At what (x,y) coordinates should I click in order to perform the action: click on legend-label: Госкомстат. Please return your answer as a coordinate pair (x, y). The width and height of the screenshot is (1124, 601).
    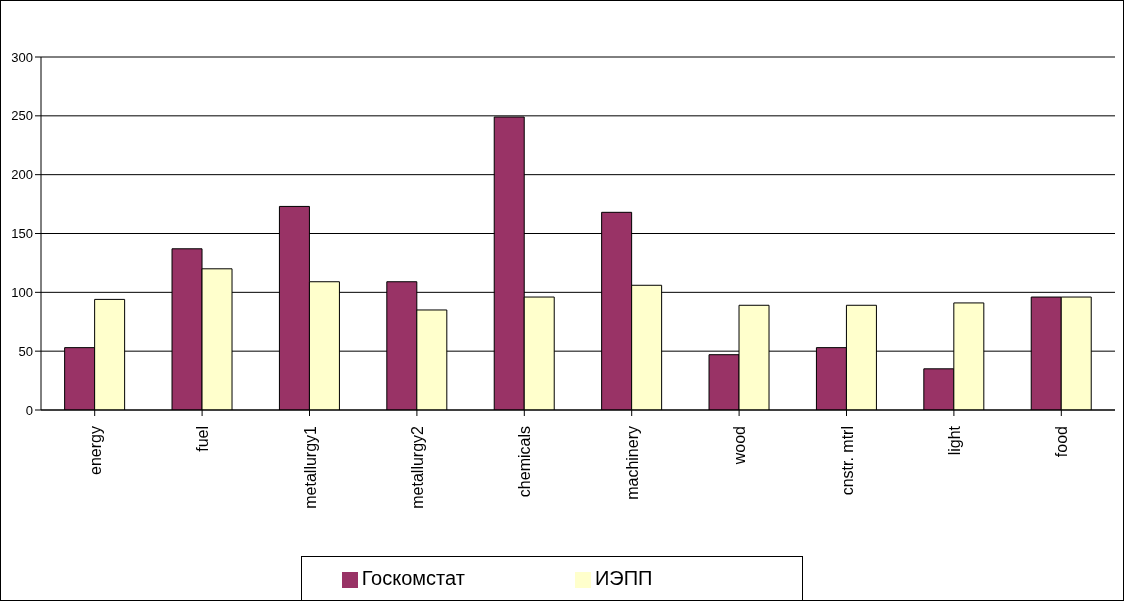
    Looking at the image, I should click on (413, 578).